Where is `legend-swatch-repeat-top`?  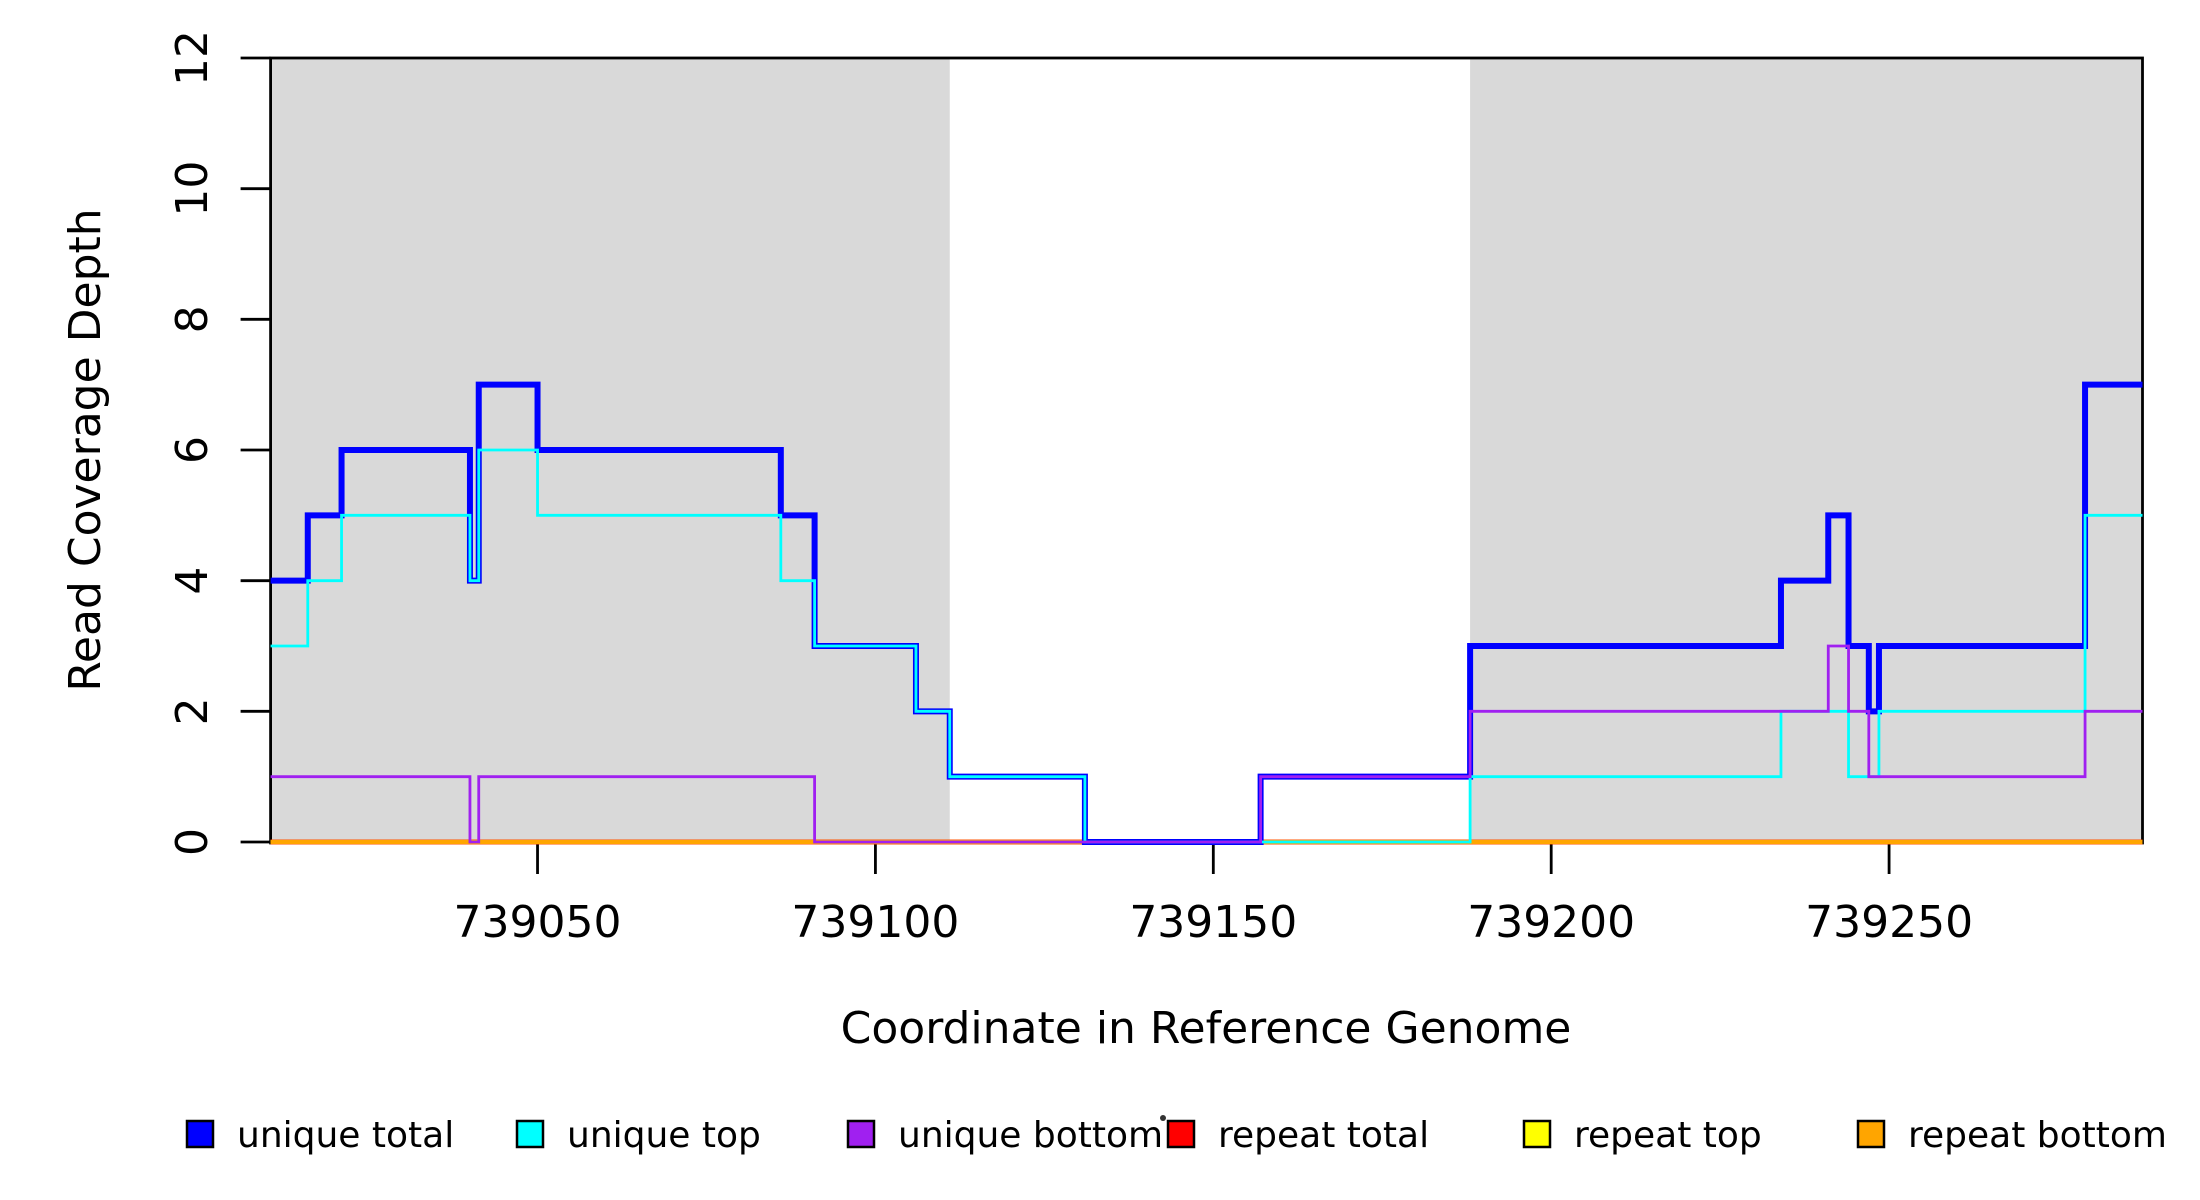
legend-swatch-repeat-top is located at coordinates (1537, 1134).